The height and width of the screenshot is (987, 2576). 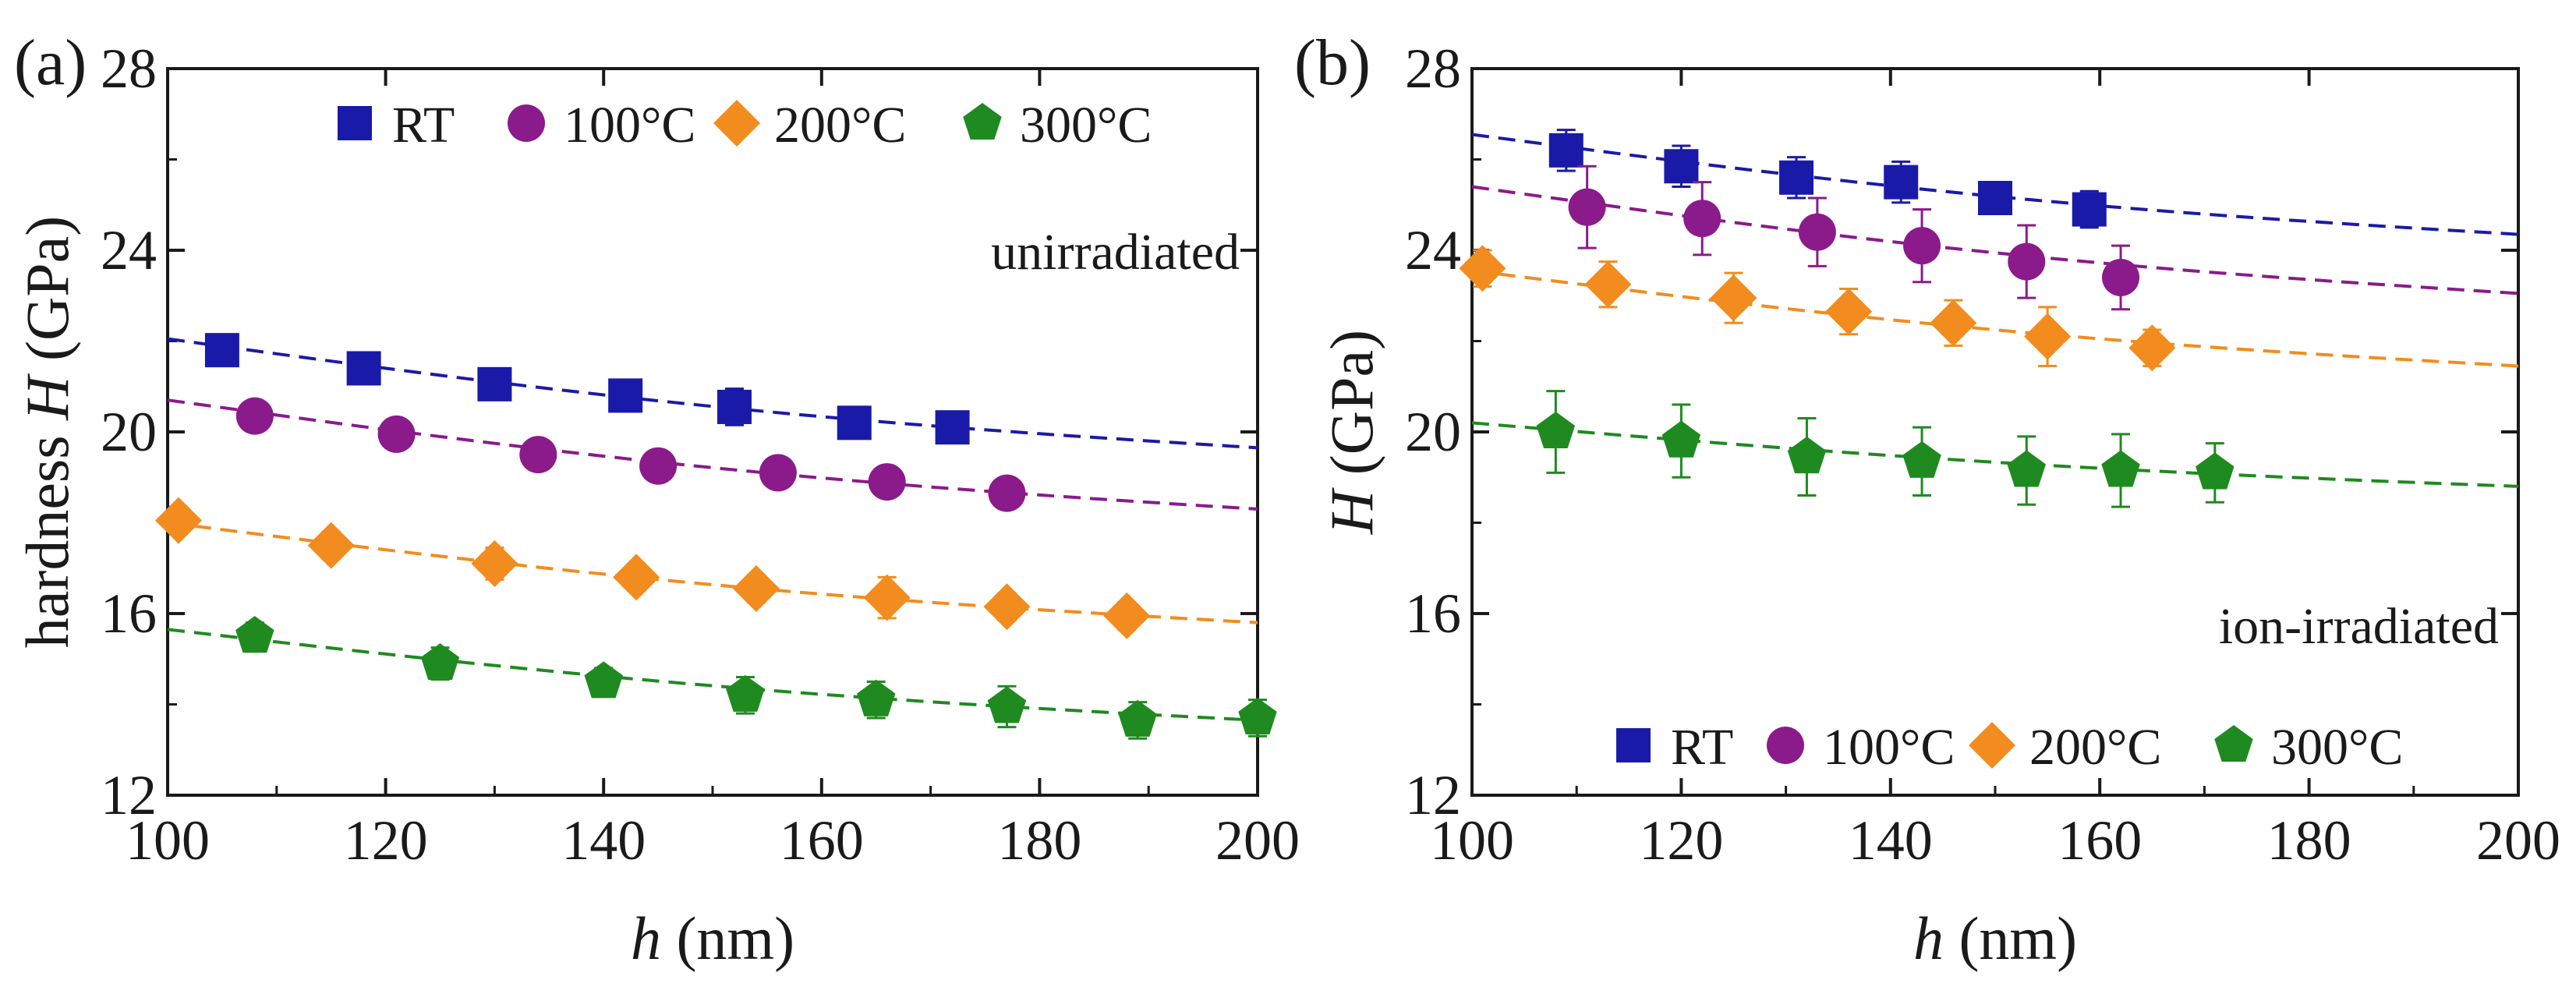 I want to click on x-axis-symbol: h, so click(x=1928, y=938).